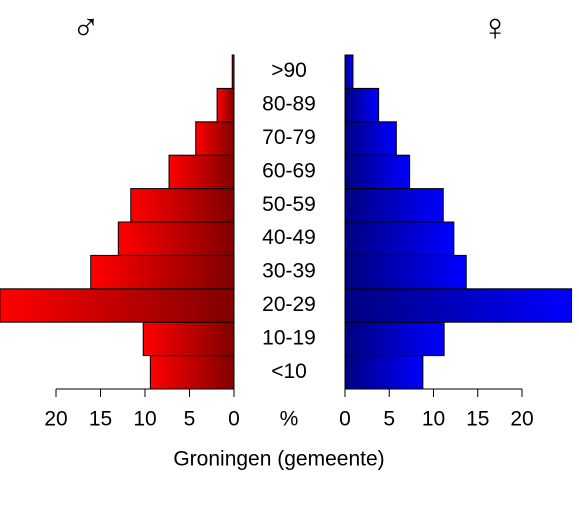 Image resolution: width=579 pixels, height=512 pixels. I want to click on category-label: 70-79, so click(289, 137).